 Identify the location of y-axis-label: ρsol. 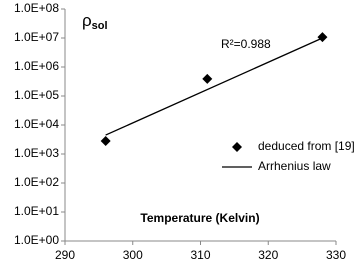
(95, 21).